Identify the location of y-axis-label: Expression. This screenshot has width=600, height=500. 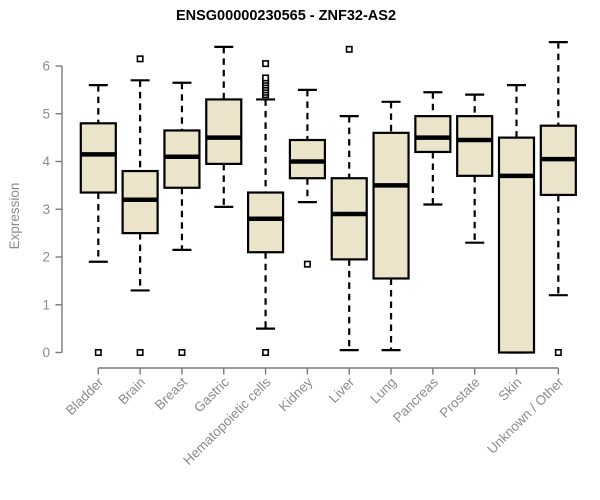
(14, 216).